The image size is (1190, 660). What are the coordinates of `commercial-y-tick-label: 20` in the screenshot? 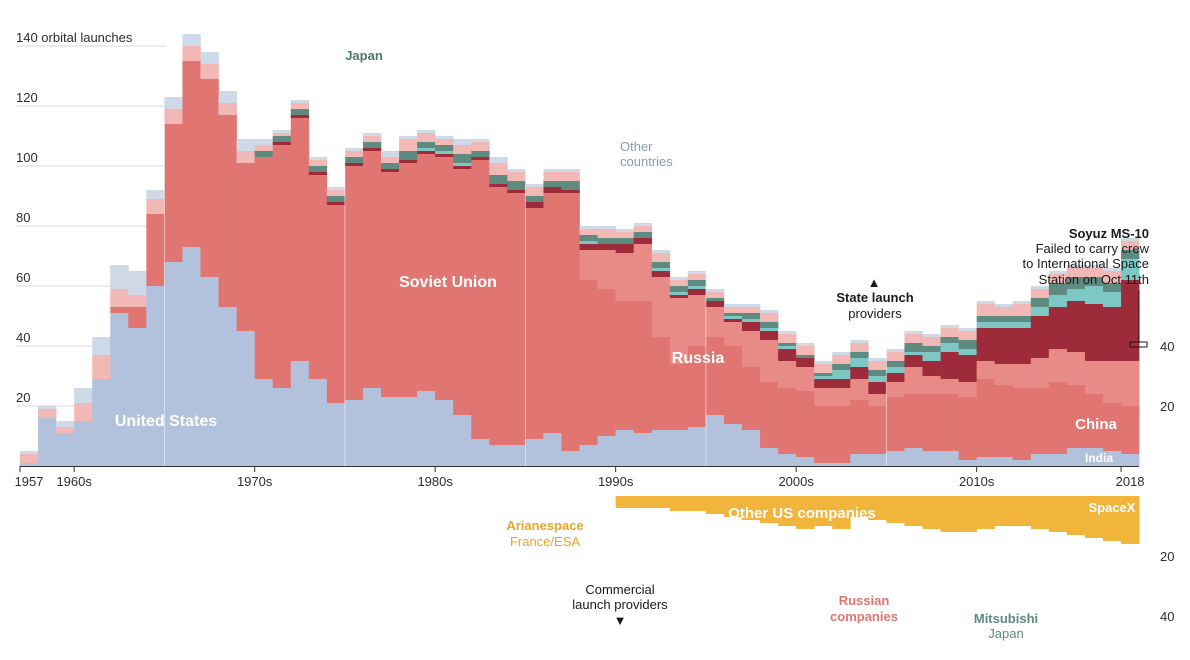 It's located at (1167, 556).